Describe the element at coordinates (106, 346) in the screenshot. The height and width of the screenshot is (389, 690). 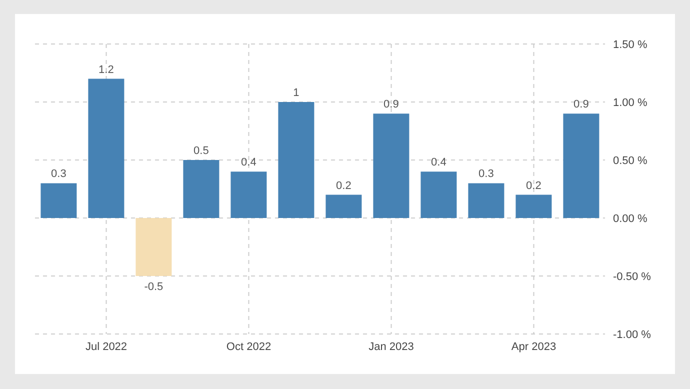
I see `x-tick-label: Jul 2022` at that location.